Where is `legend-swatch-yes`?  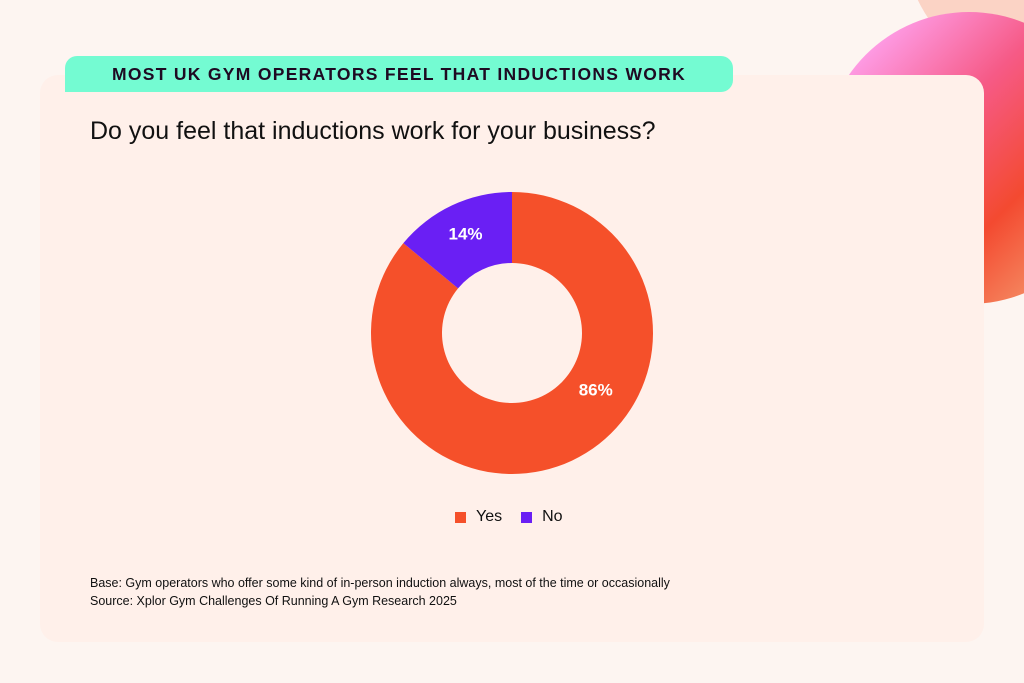
legend-swatch-yes is located at coordinates (460, 517).